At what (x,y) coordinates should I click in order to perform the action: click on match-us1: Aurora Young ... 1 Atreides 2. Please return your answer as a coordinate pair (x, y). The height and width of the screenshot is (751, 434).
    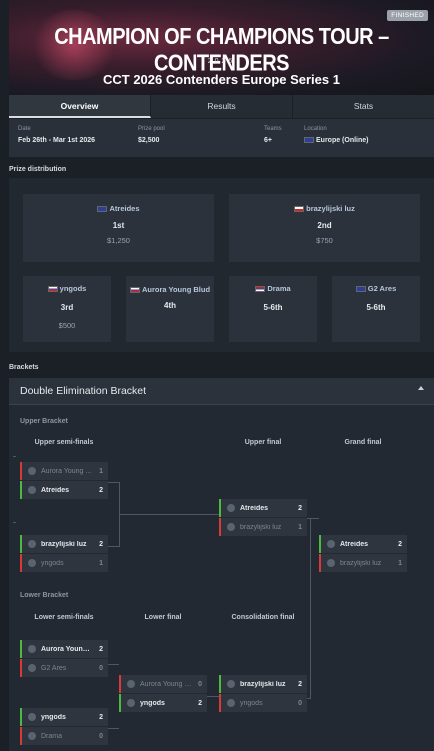
    Looking at the image, I should click on (64, 481).